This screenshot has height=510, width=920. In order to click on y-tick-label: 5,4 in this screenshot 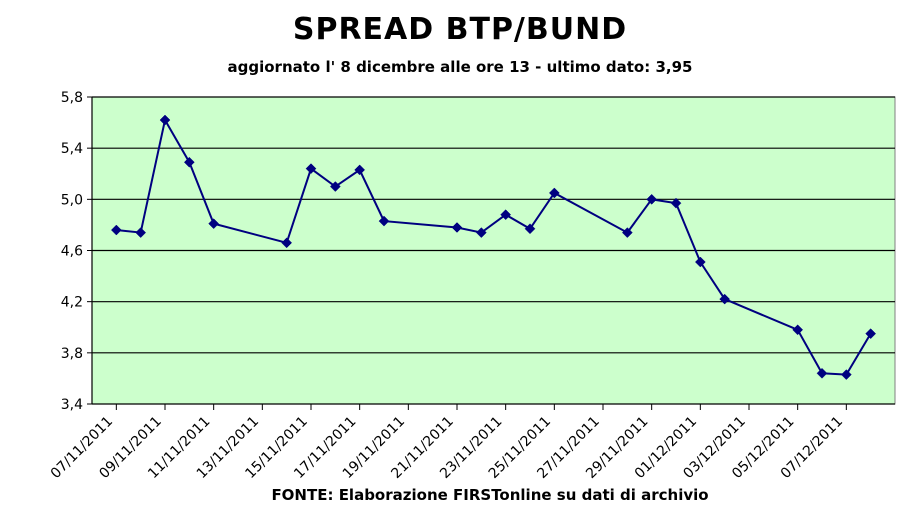, I will do `click(72, 149)`.